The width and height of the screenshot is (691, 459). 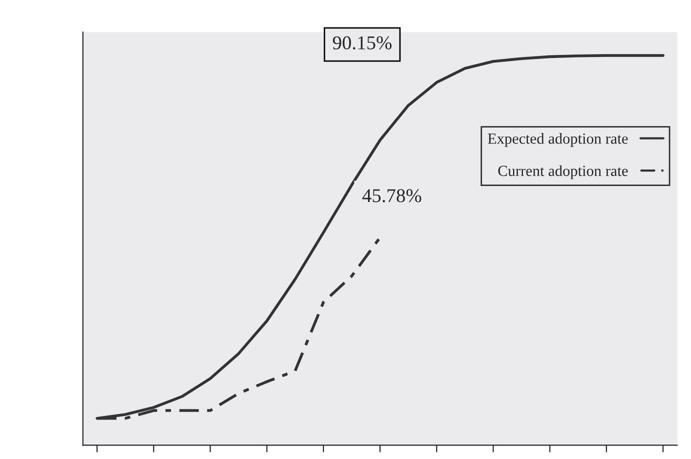 What do you see at coordinates (362, 43) in the screenshot?
I see `text: 90.15%` at bounding box center [362, 43].